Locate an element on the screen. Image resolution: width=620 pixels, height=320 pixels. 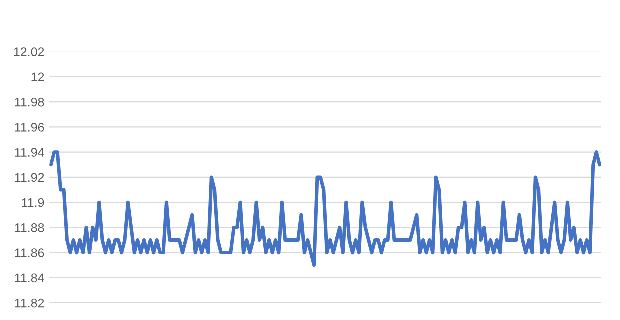
y-tick-label: 12.02 is located at coordinates (29, 52).